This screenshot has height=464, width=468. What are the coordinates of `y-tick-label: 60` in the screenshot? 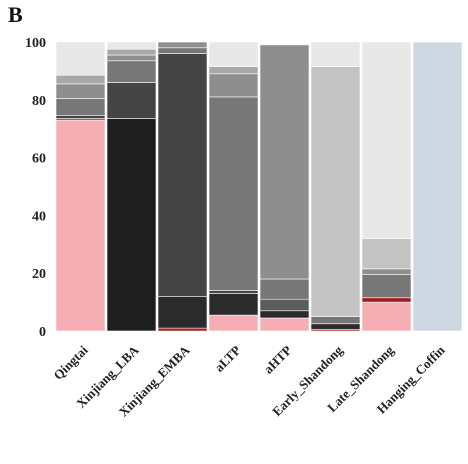 It's located at (39, 159).